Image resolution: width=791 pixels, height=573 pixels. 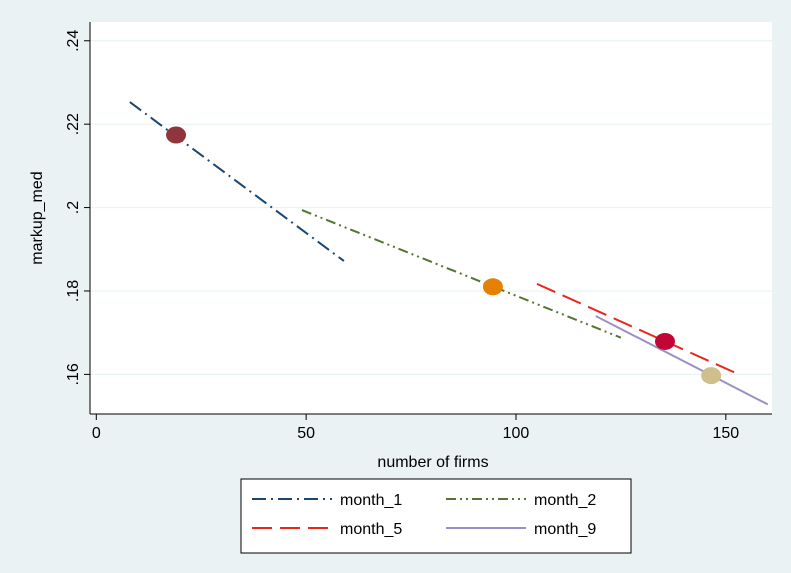 I want to click on x-ticks: 0 50 100 150, so click(x=415, y=428).